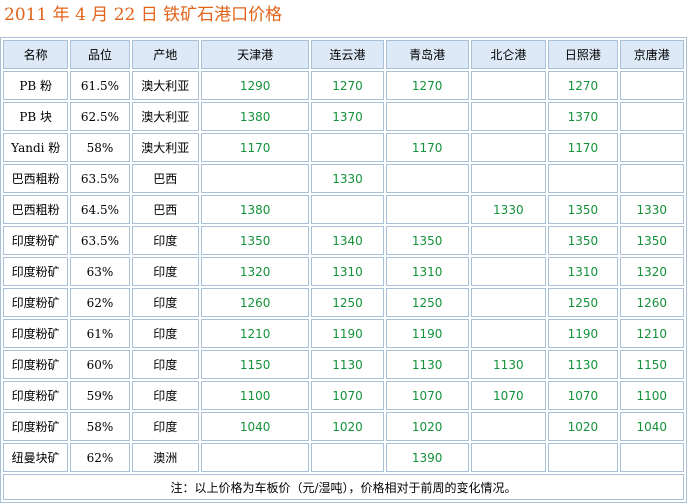  Describe the element at coordinates (100, 364) in the screenshot. I see `text-cell: 60%` at that location.